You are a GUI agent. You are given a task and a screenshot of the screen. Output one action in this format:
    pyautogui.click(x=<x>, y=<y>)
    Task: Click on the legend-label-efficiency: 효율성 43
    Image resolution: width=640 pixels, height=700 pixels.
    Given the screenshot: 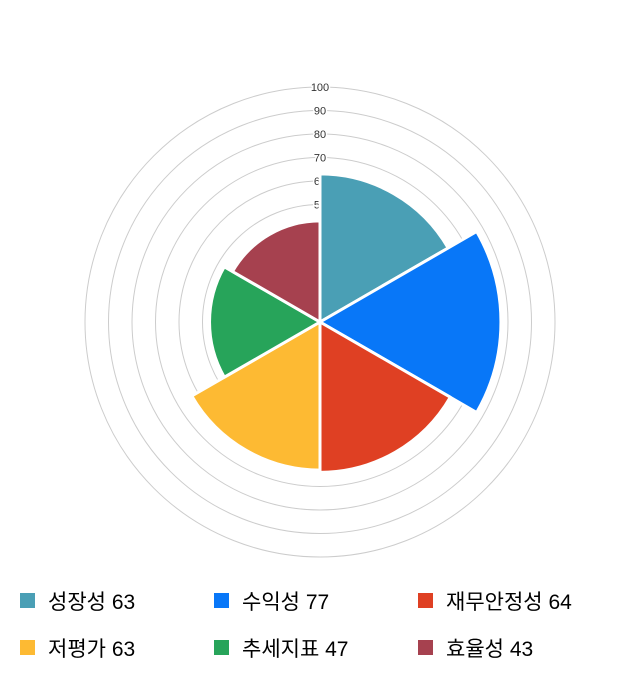 What is the action you would take?
    pyautogui.click(x=489, y=649)
    